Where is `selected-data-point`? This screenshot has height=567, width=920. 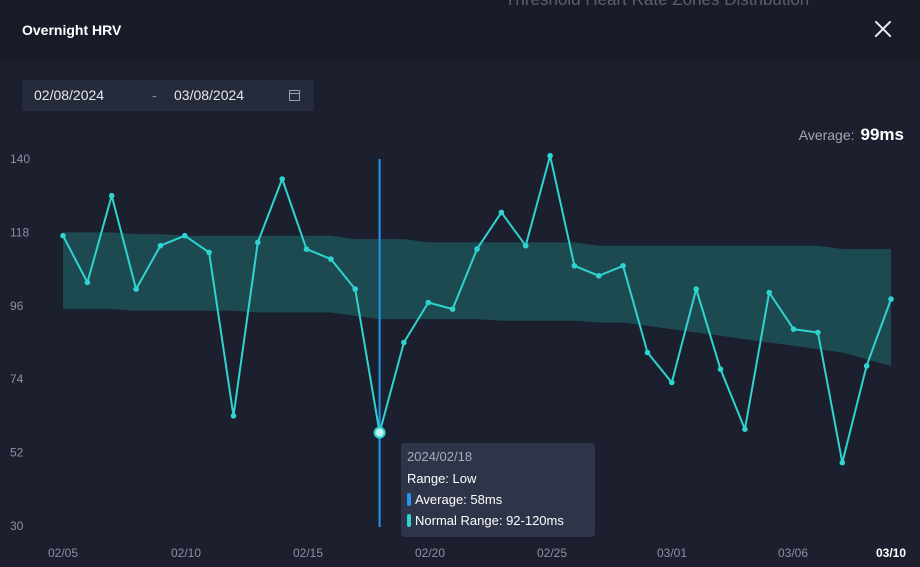
selected-data-point is located at coordinates (379, 432).